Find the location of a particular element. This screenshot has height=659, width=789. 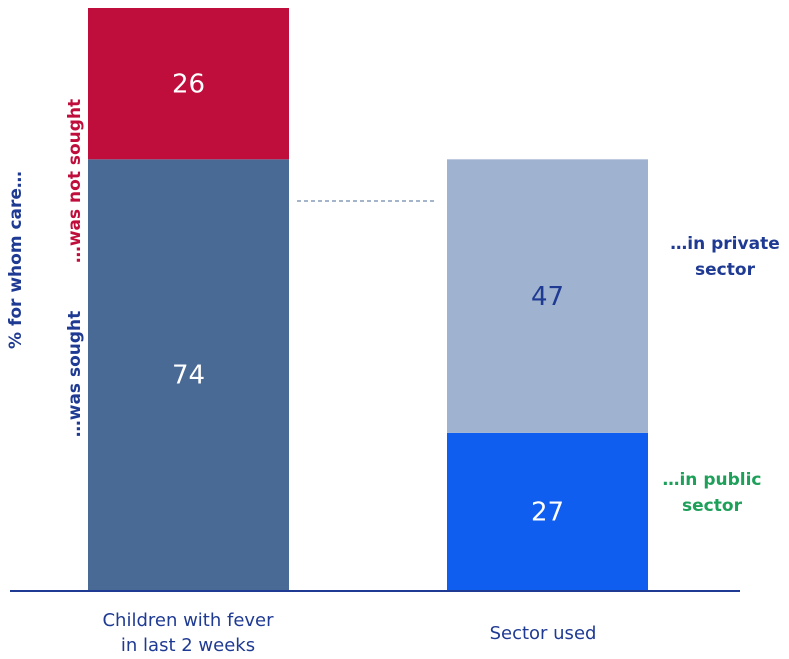

public-sector-label: …in public sector is located at coordinates (712, 493).